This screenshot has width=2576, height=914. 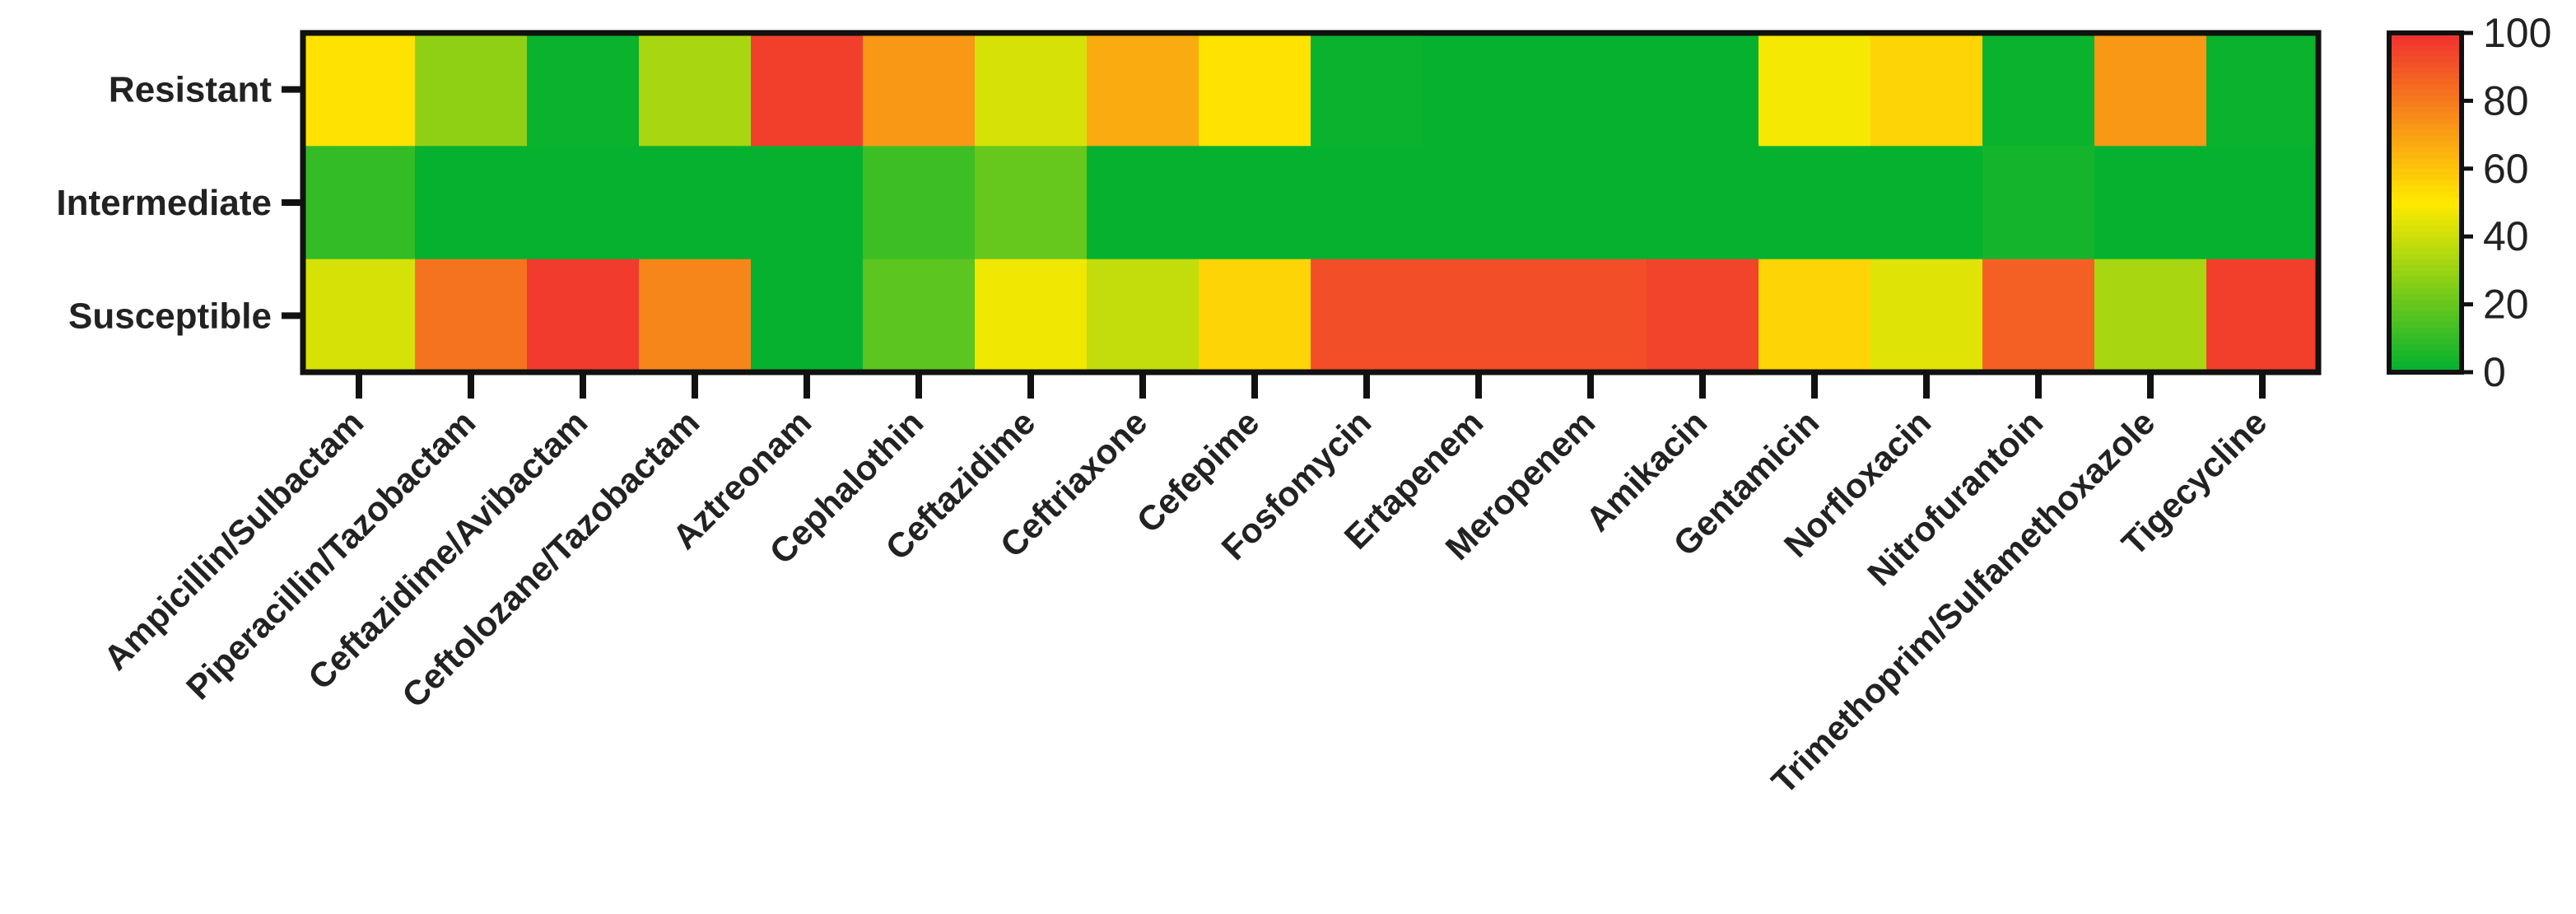 What do you see at coordinates (2494, 372) in the screenshot?
I see `colorbar-tick-label: 0` at bounding box center [2494, 372].